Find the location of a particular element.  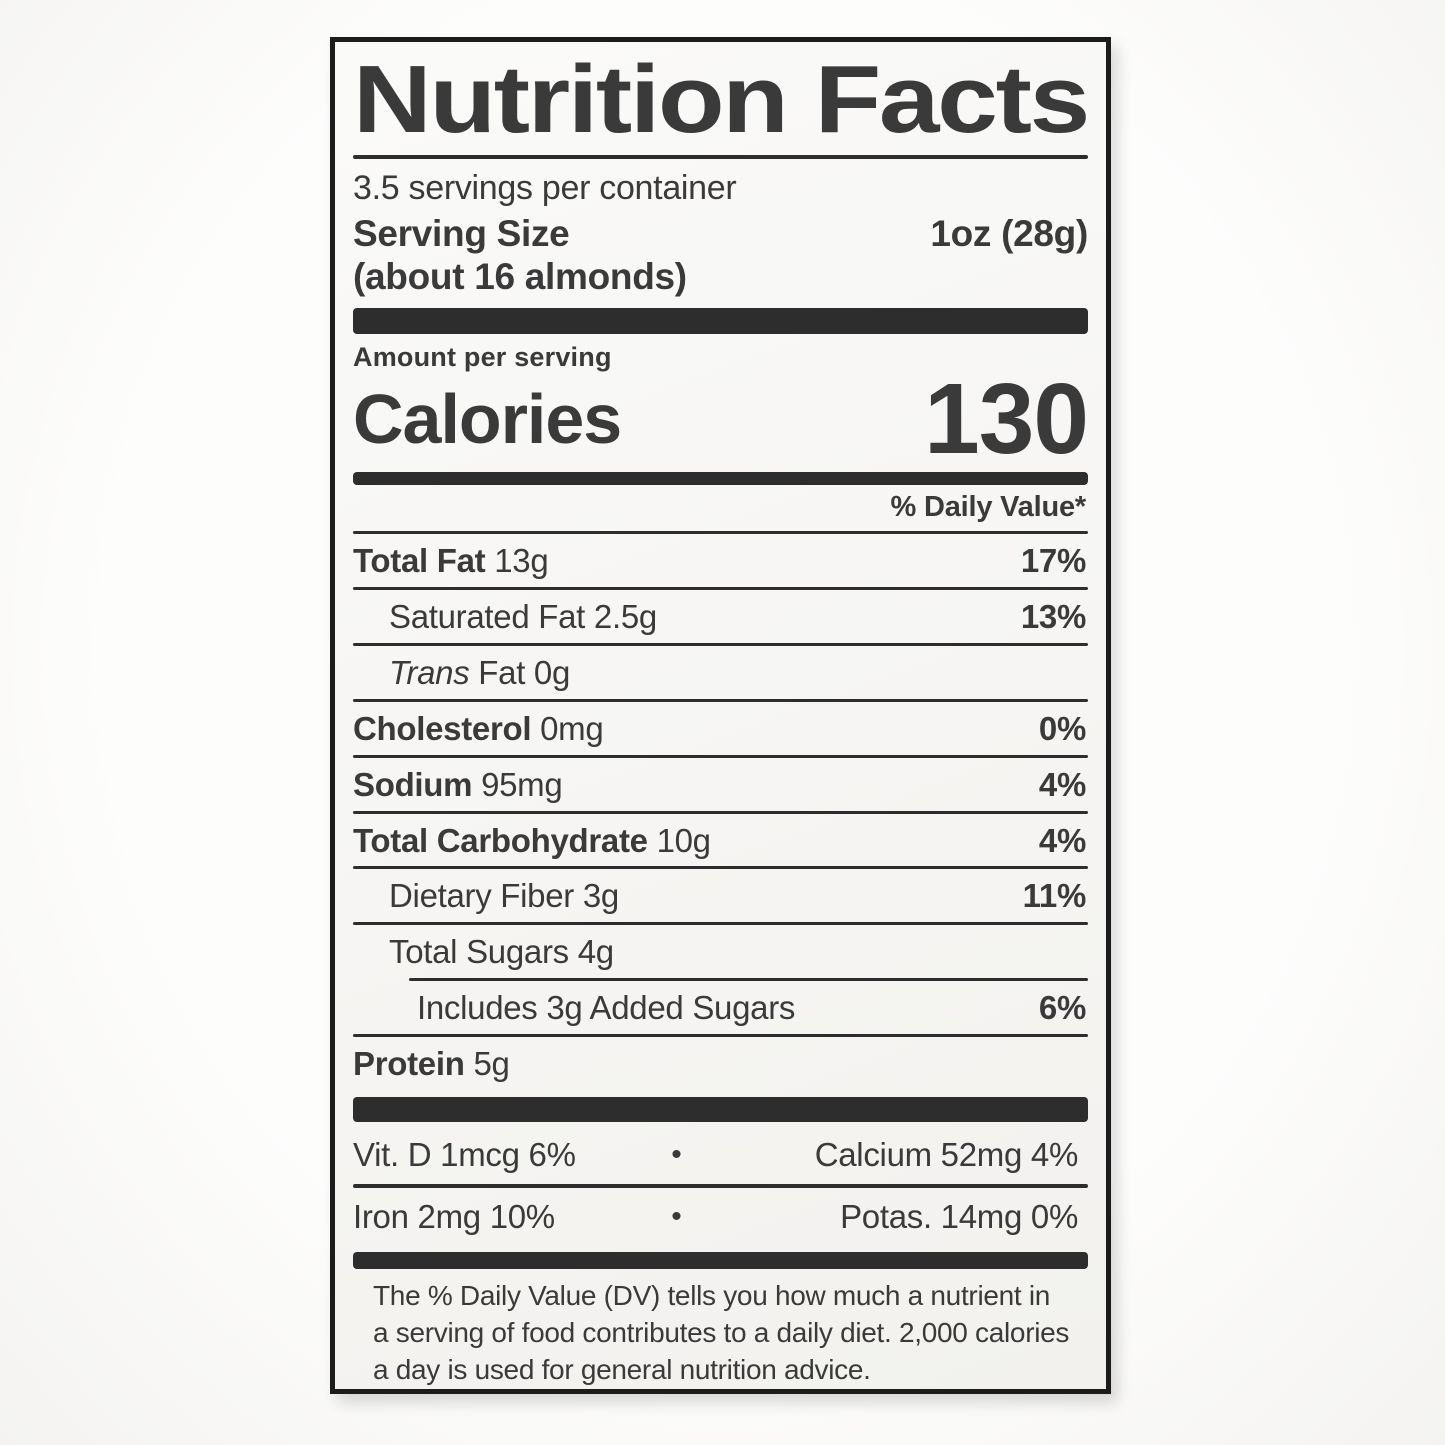

nutrient-row-cholesterol: Cholesterol 0mg 0% is located at coordinates (720, 728).